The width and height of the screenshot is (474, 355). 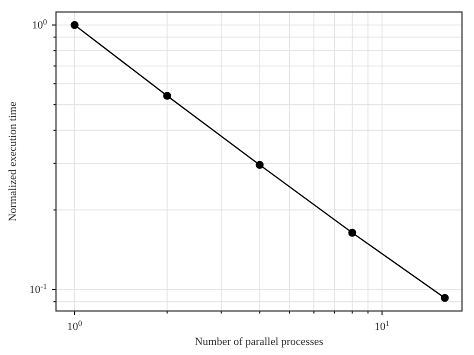 I want to click on y-axis-title: Normalized execution time, so click(x=13, y=162).